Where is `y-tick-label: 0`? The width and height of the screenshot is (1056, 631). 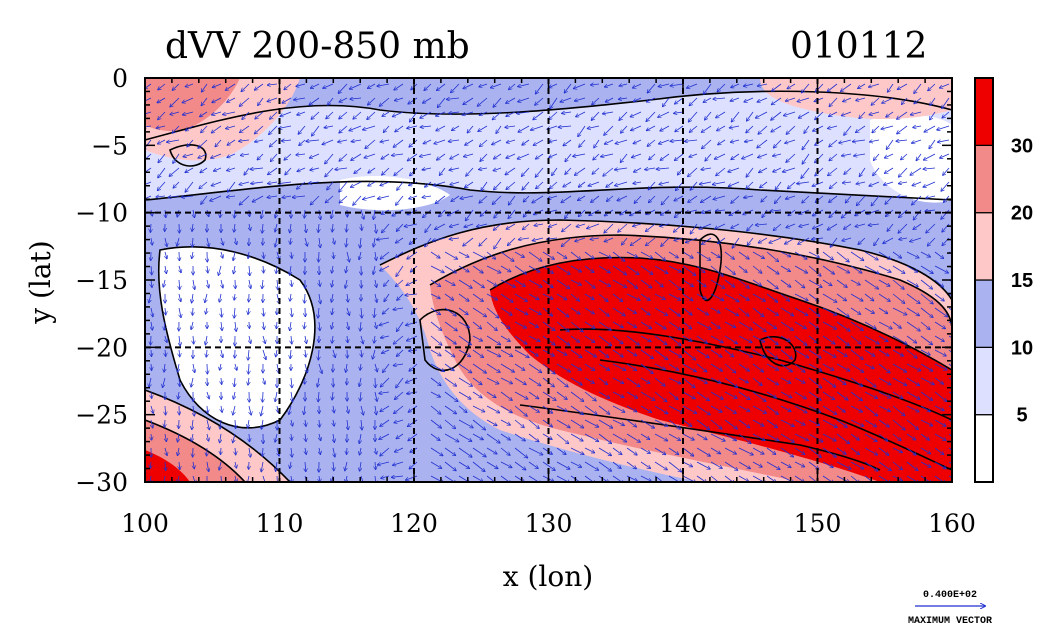
y-tick-label: 0 is located at coordinates (120, 78).